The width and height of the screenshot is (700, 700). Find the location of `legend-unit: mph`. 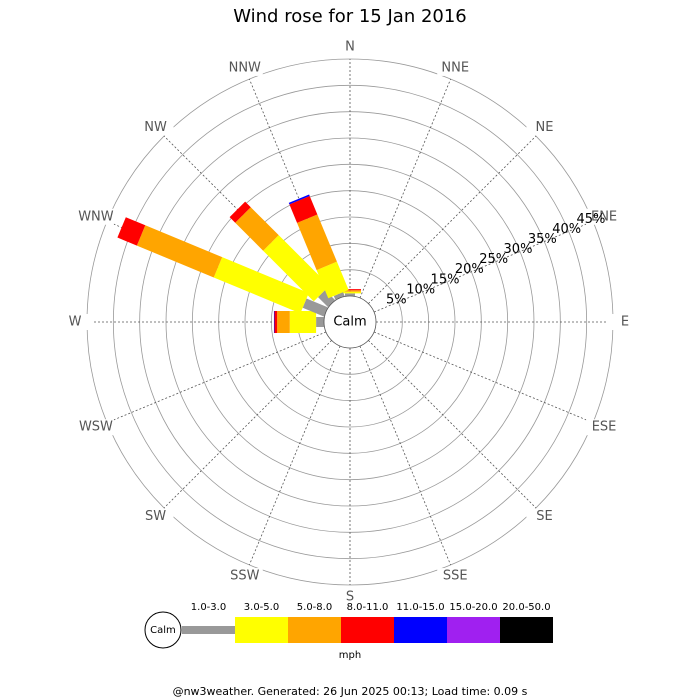

legend-unit: mph is located at coordinates (350, 655).